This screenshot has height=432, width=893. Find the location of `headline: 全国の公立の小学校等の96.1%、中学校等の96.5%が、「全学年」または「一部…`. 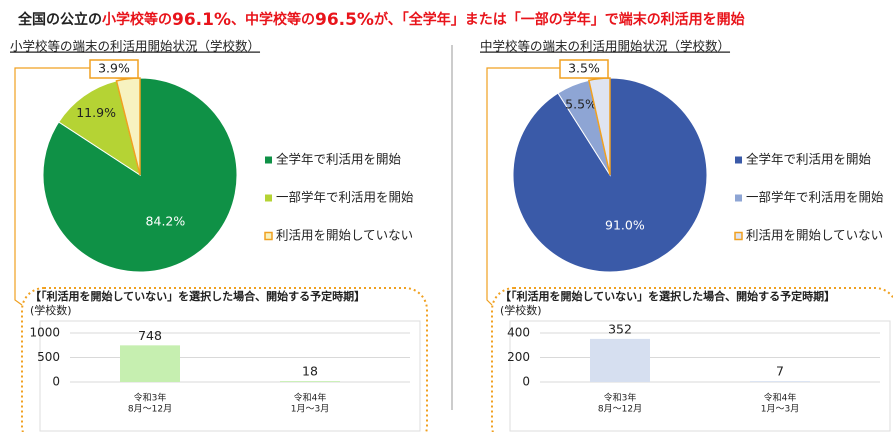

headline: 全国の公立の小学校等の96.1%、中学校等の96.5%が、「全学年」または「一部… is located at coordinates (381, 20).